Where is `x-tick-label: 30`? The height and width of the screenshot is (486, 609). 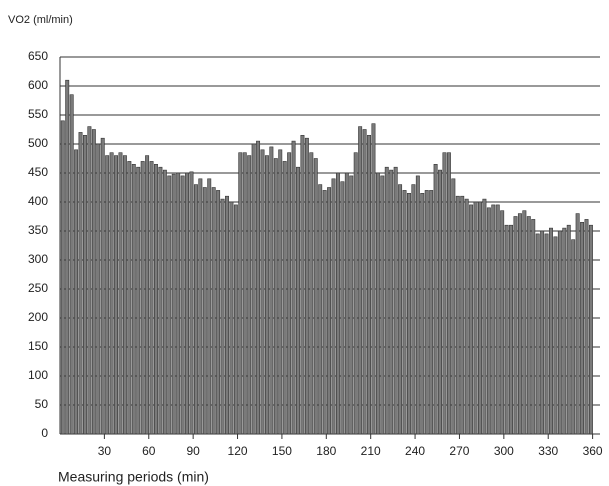
x-tick-label: 30 is located at coordinates (105, 451).